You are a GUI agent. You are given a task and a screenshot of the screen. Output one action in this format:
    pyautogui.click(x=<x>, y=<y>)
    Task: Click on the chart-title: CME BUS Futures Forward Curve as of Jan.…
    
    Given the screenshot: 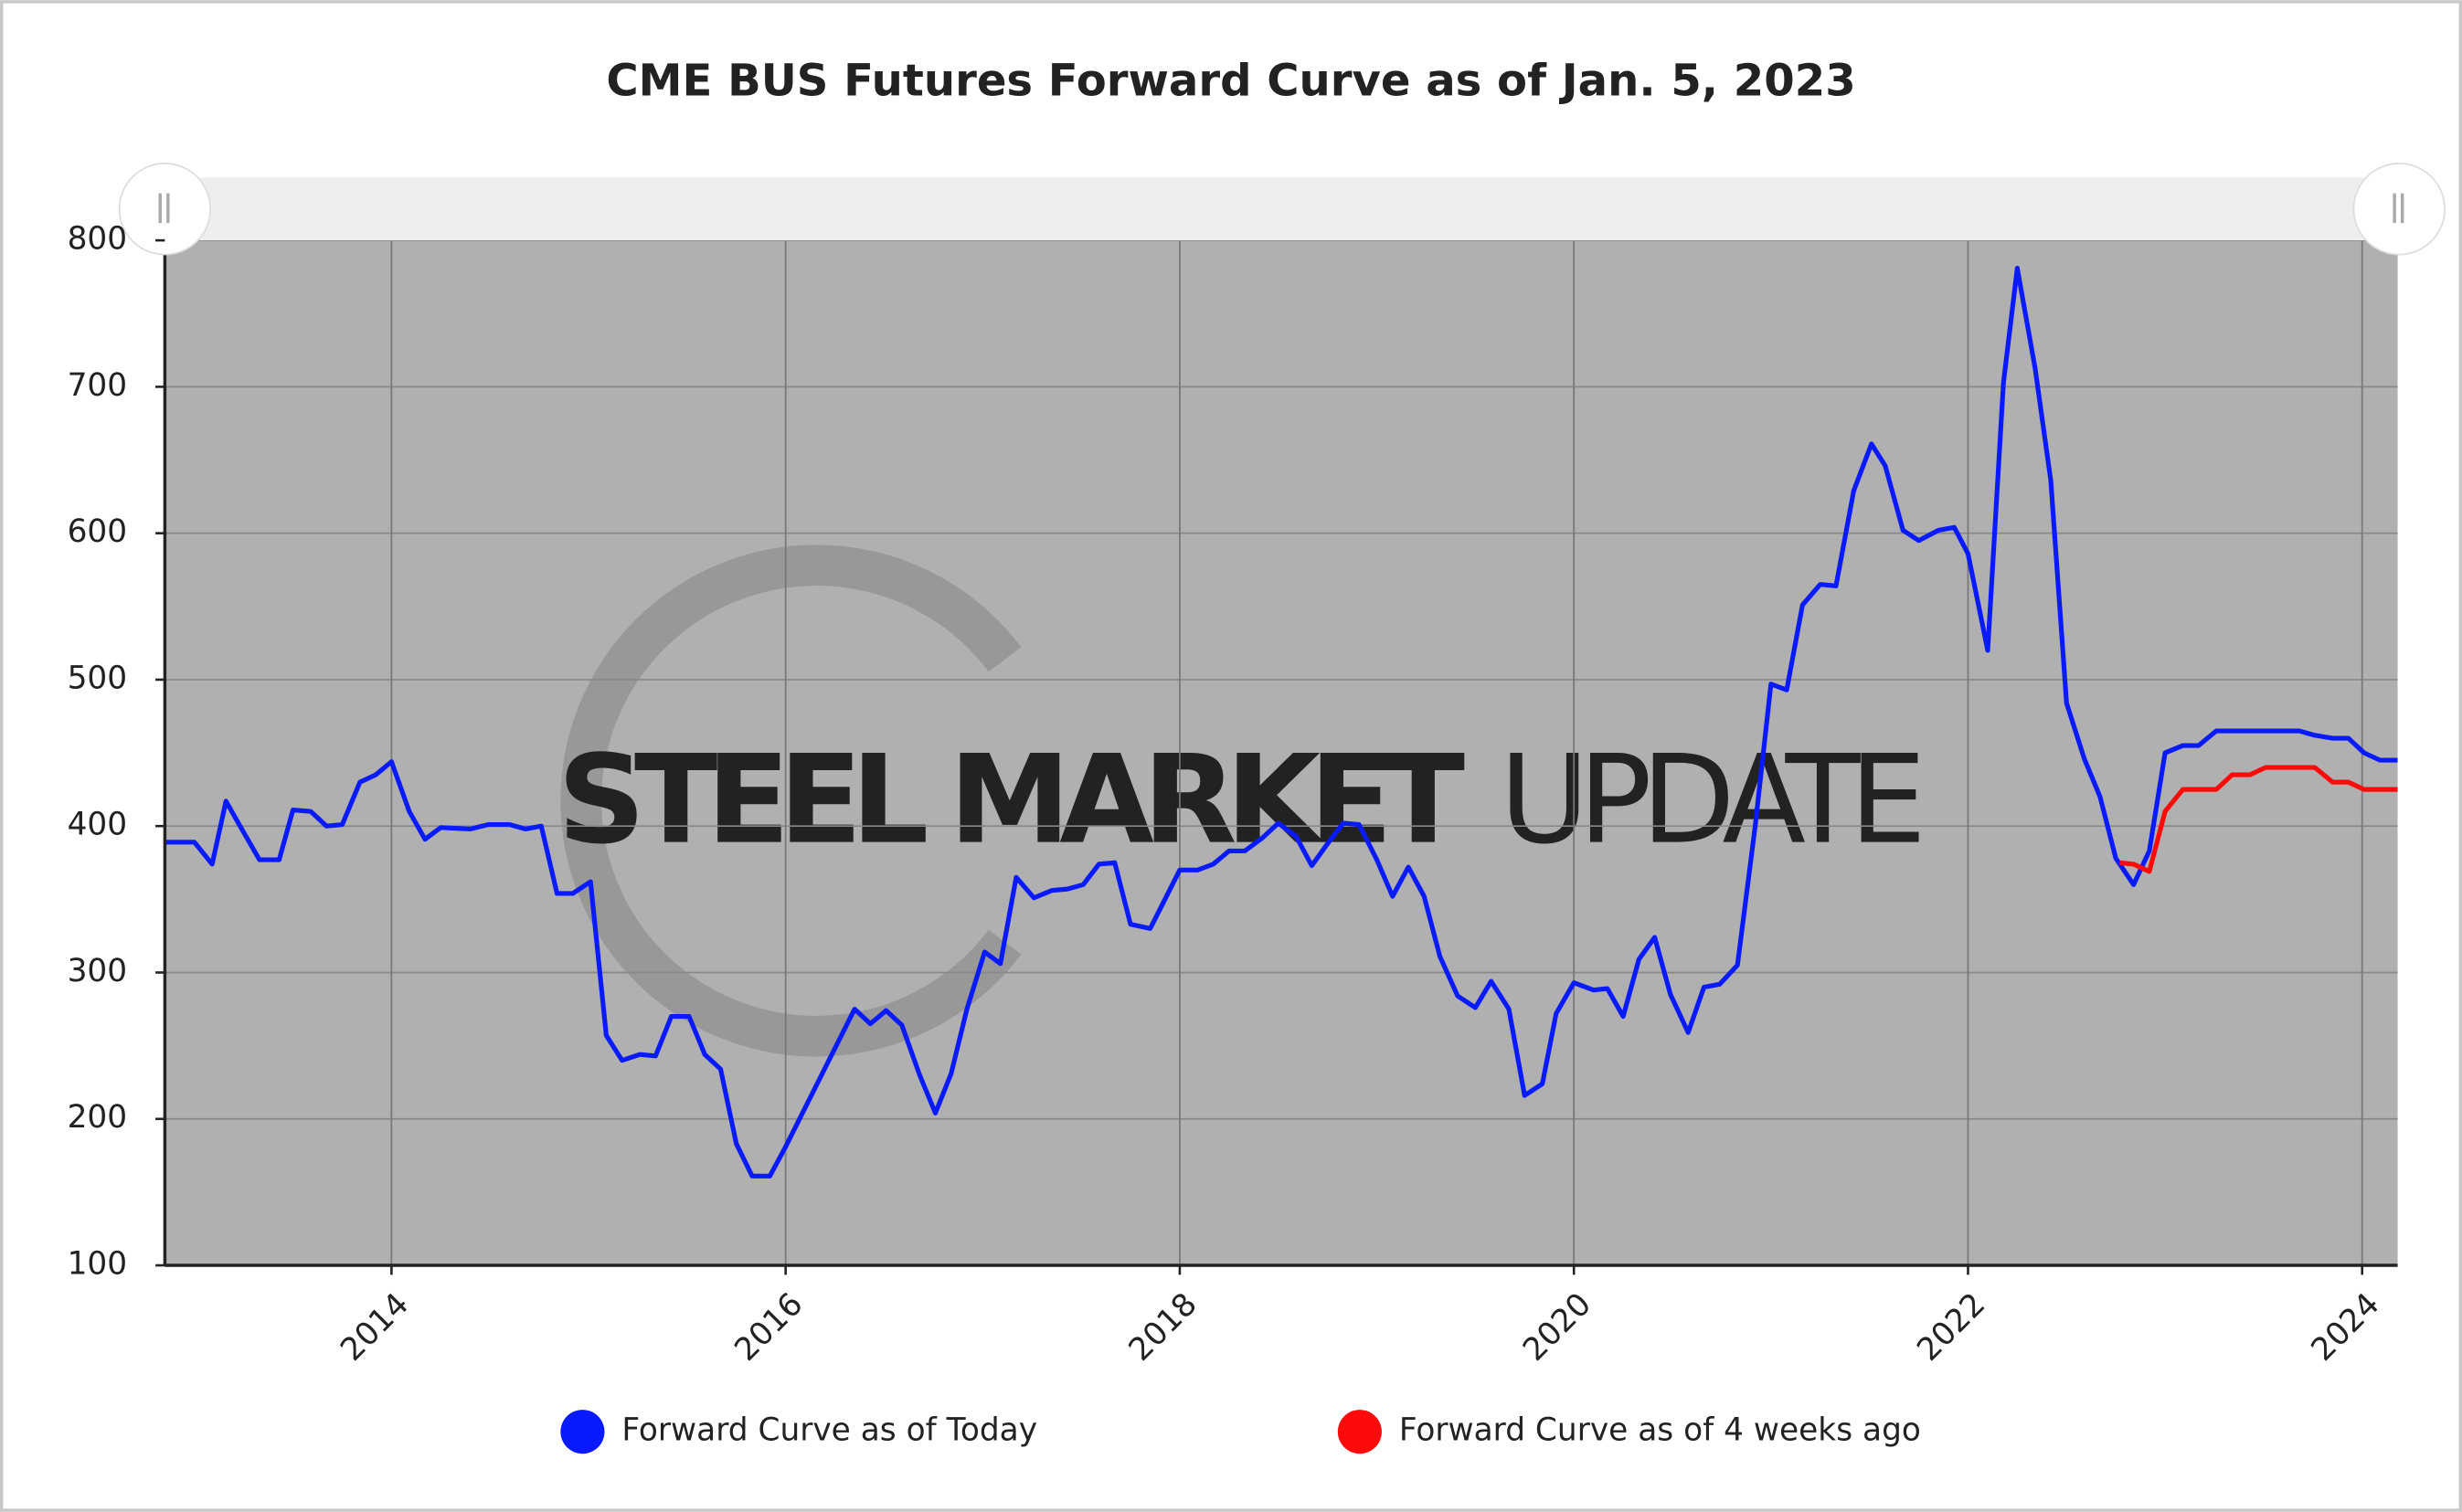 What is the action you would take?
    pyautogui.click(x=1231, y=80)
    